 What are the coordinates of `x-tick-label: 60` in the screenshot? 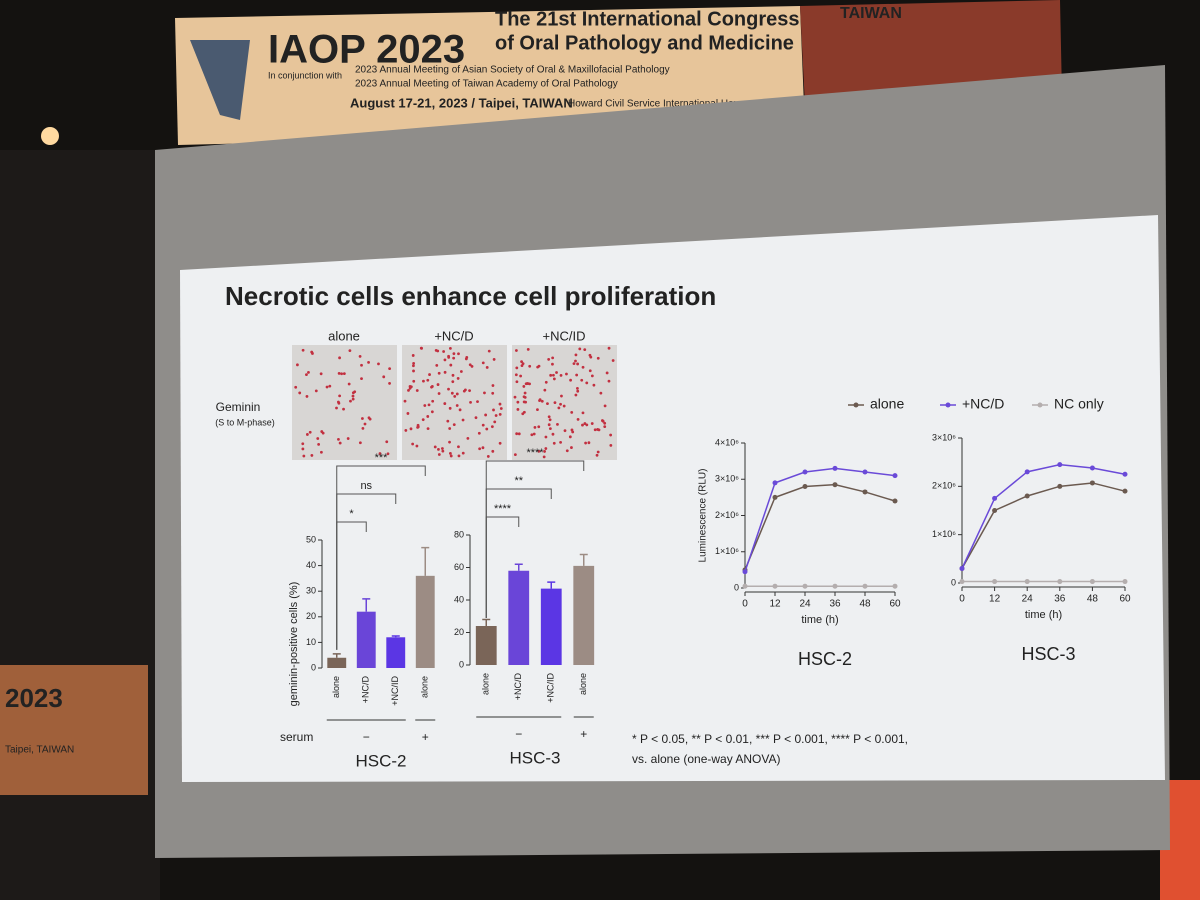 It's located at (895, 604).